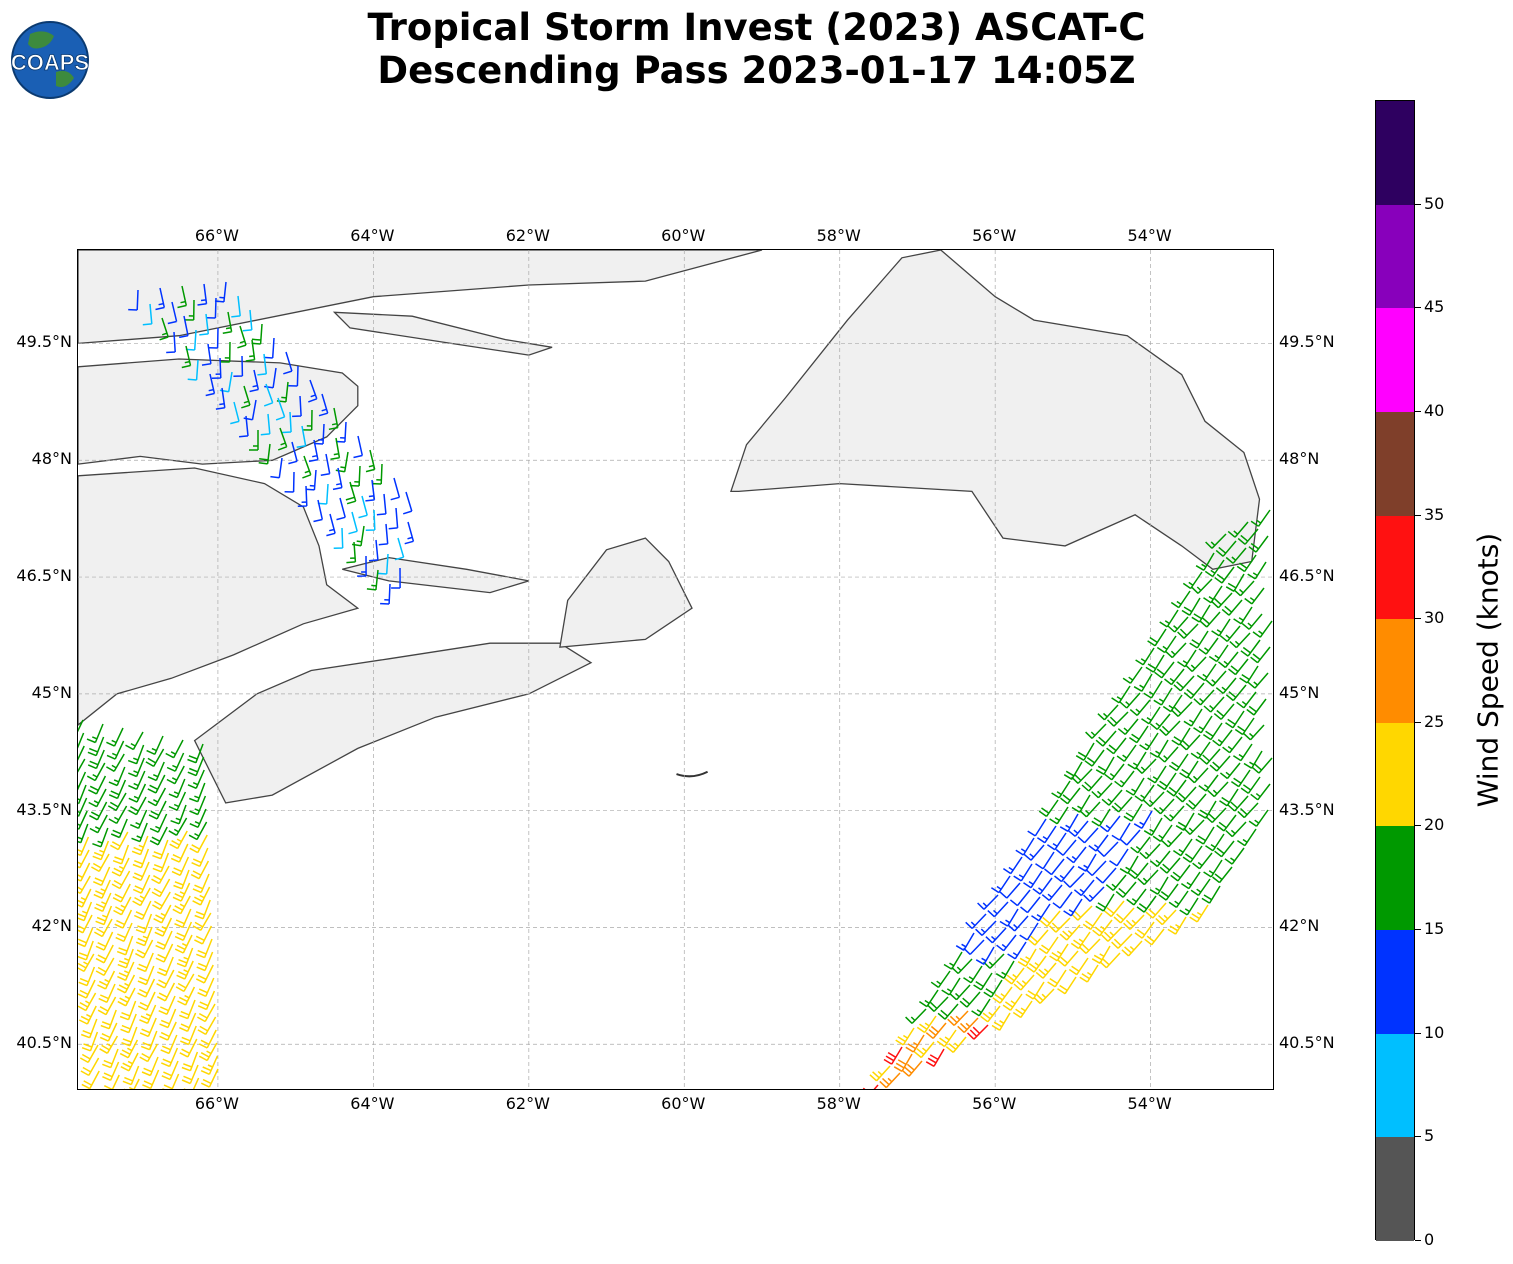  Describe the element at coordinates (44, 809) in the screenshot. I see `lat-label-left: 43.5°N` at that location.